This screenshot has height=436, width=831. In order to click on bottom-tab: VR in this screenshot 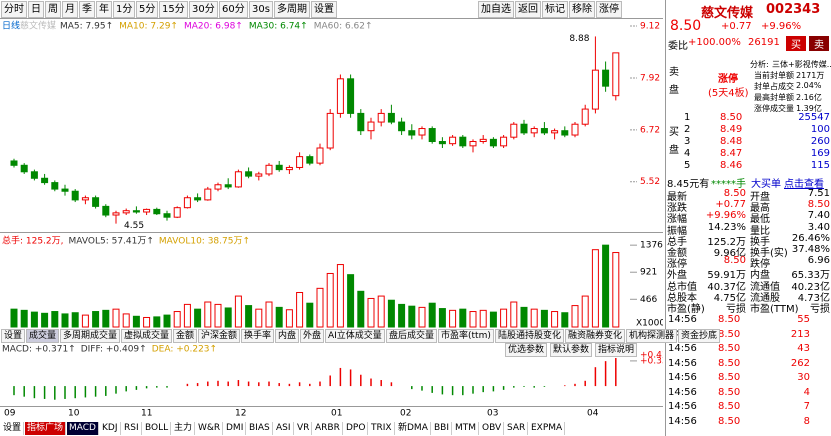, I will do `click(304, 428)`.